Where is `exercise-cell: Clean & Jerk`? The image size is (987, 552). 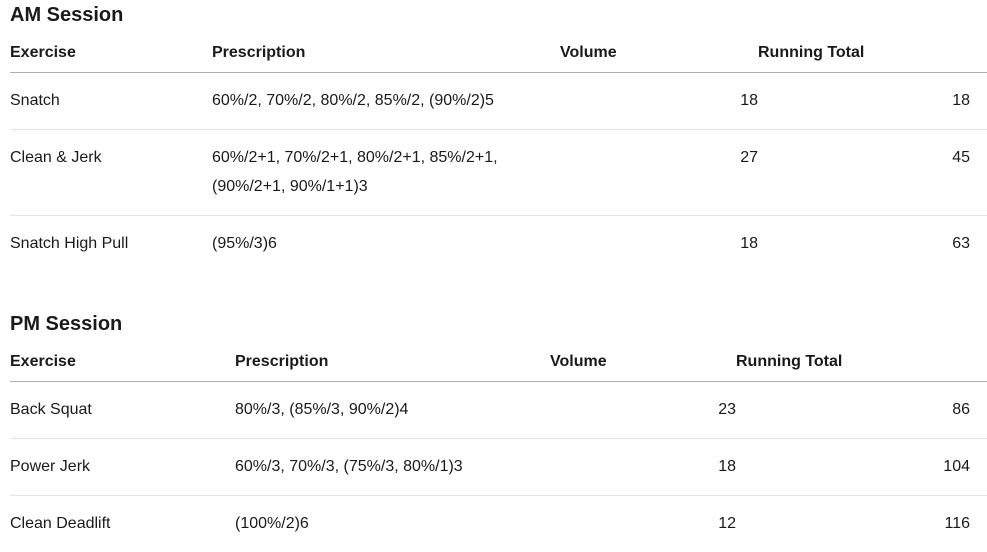
exercise-cell: Clean & Jerk is located at coordinates (111, 173).